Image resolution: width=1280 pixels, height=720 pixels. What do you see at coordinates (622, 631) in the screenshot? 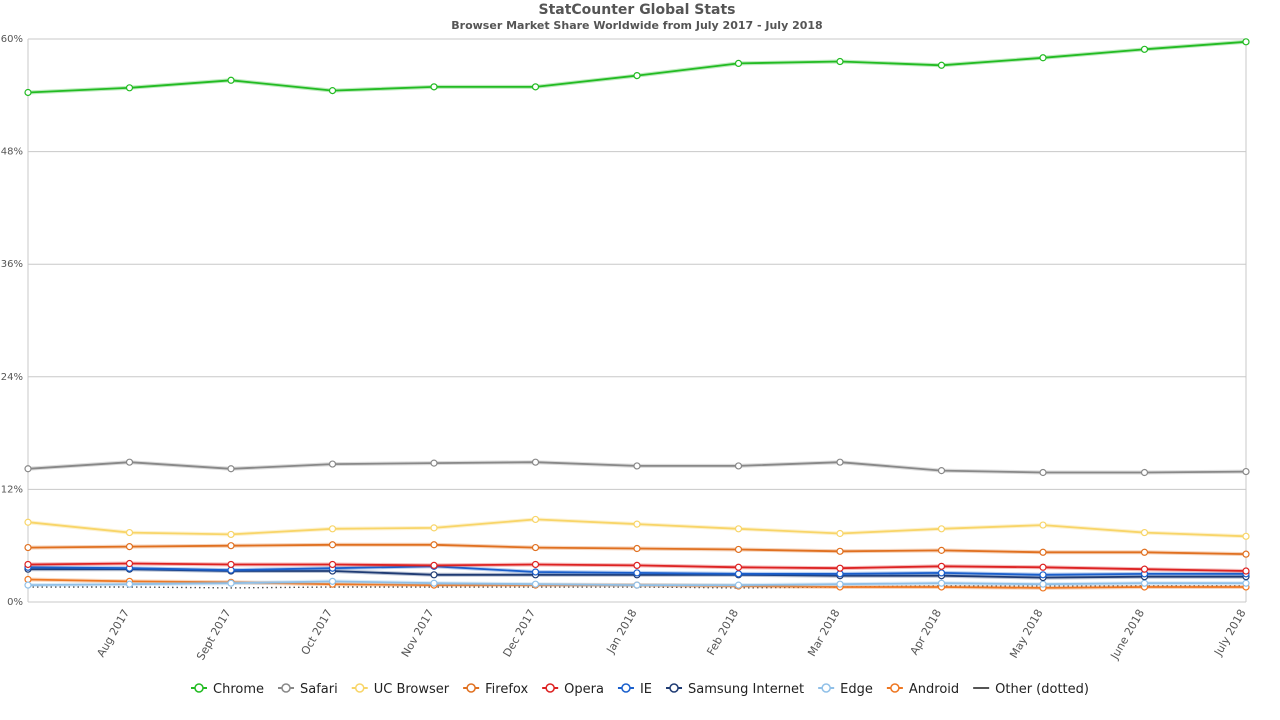
I see `x-tick-label: Jan 2018` at bounding box center [622, 631].